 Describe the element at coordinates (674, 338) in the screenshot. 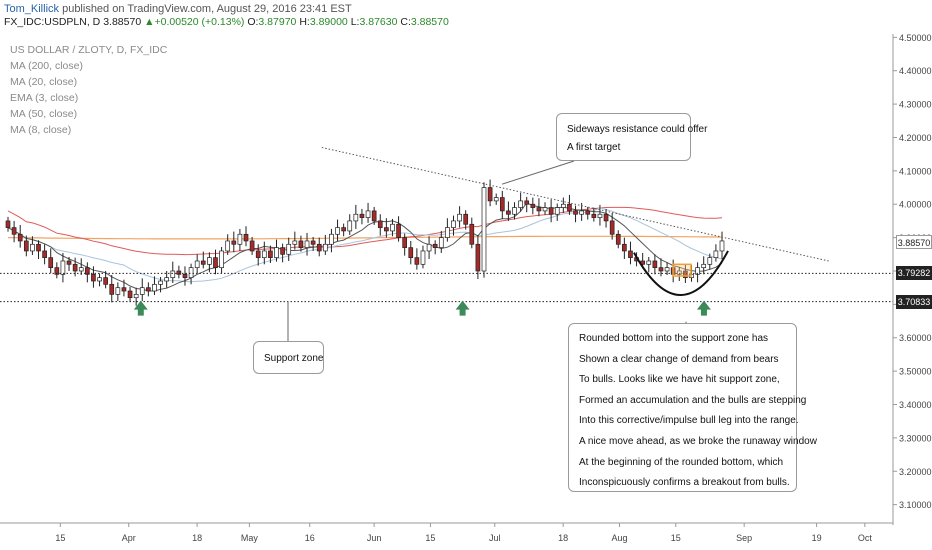

I see `callout-line: Rounded bottom into the support zone has` at that location.